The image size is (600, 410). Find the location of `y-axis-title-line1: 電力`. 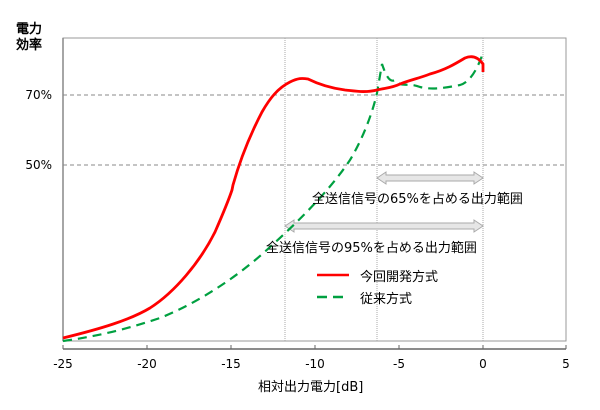

y-axis-title-line1: 電力 is located at coordinates (29, 29).